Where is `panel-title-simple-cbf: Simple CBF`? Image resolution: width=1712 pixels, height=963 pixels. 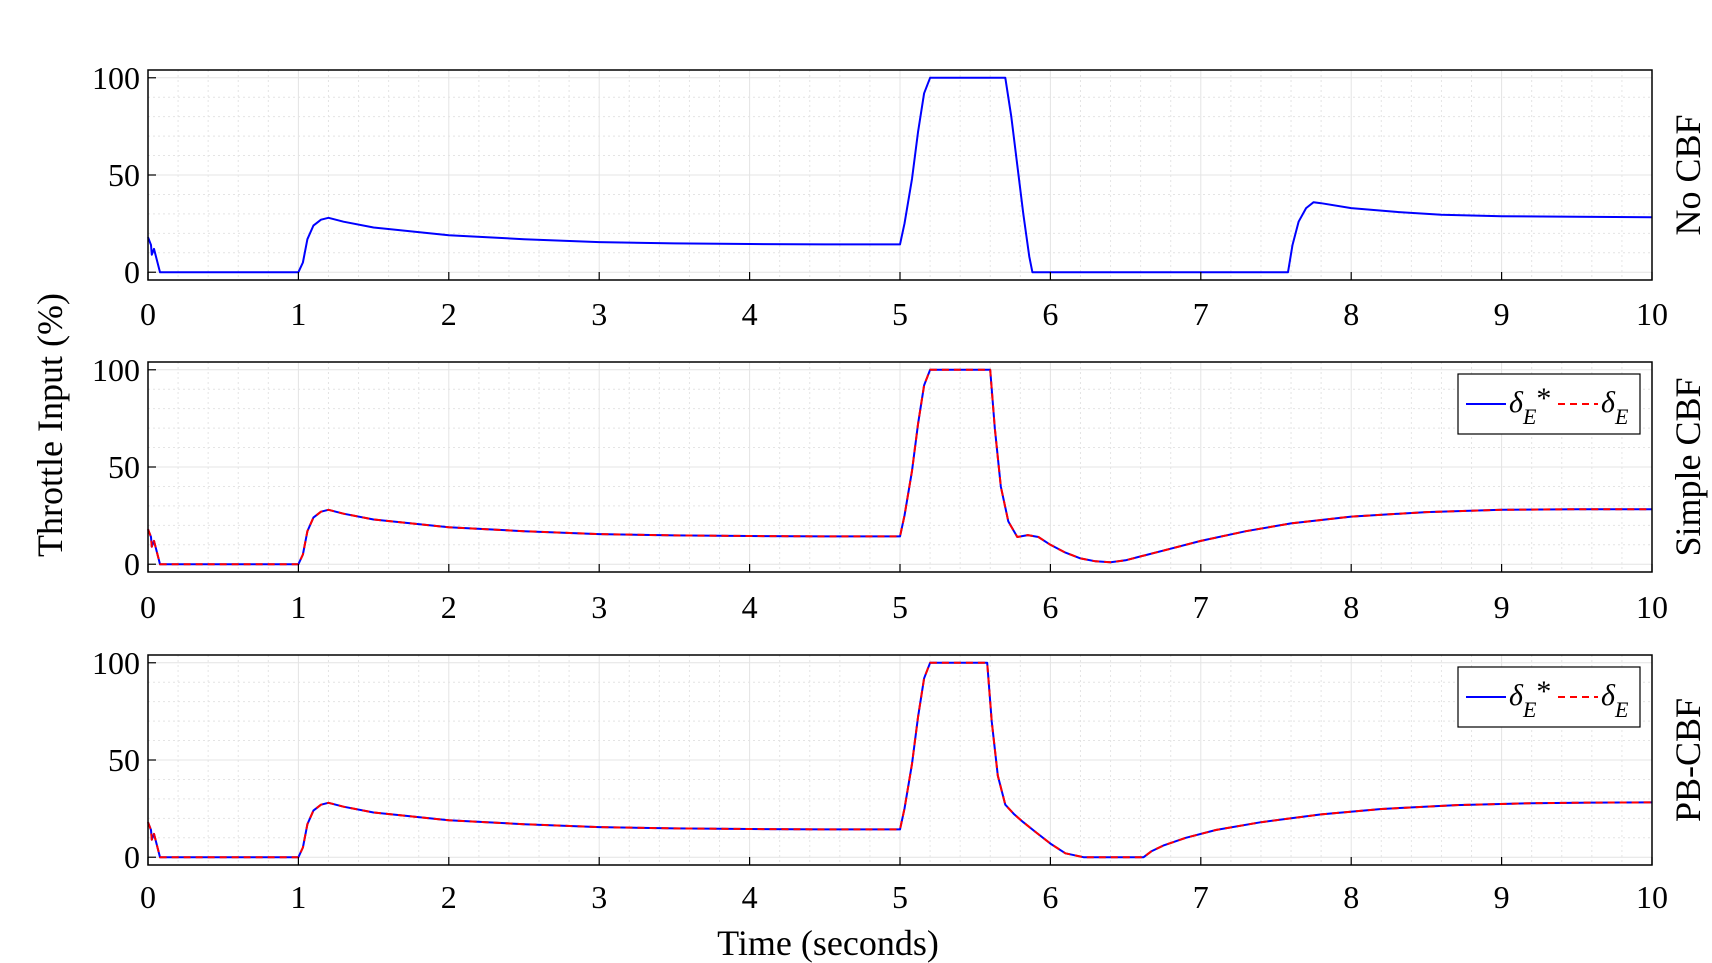 panel-title-simple-cbf: Simple CBF is located at coordinates (1688, 466).